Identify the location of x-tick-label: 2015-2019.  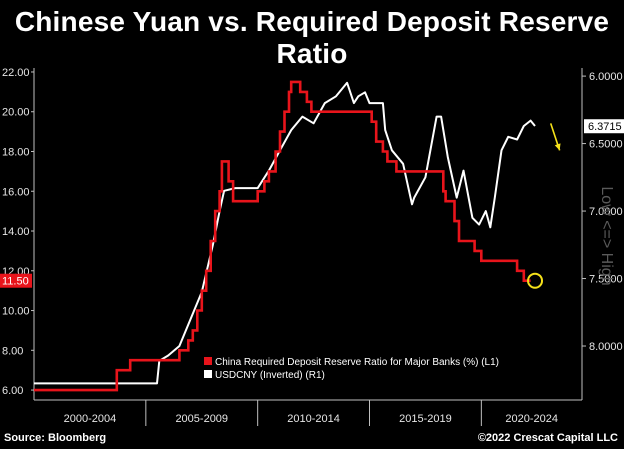
(425, 419).